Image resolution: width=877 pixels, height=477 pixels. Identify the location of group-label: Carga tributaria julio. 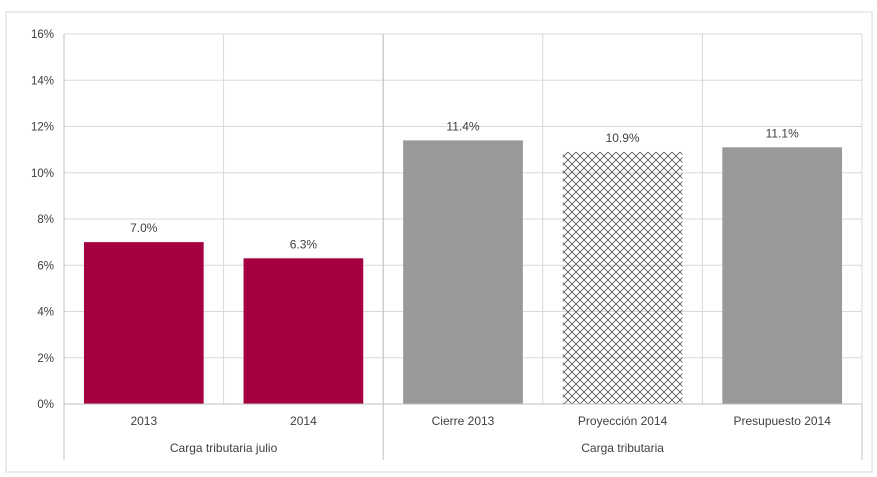
(224, 448).